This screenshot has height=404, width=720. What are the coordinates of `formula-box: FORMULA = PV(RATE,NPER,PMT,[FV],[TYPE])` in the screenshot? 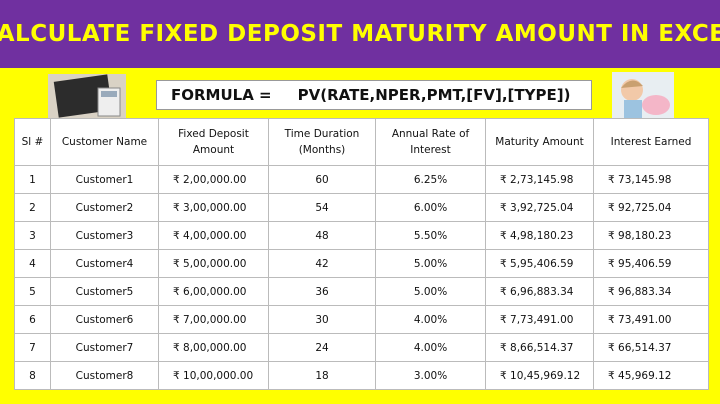 It's located at (374, 95).